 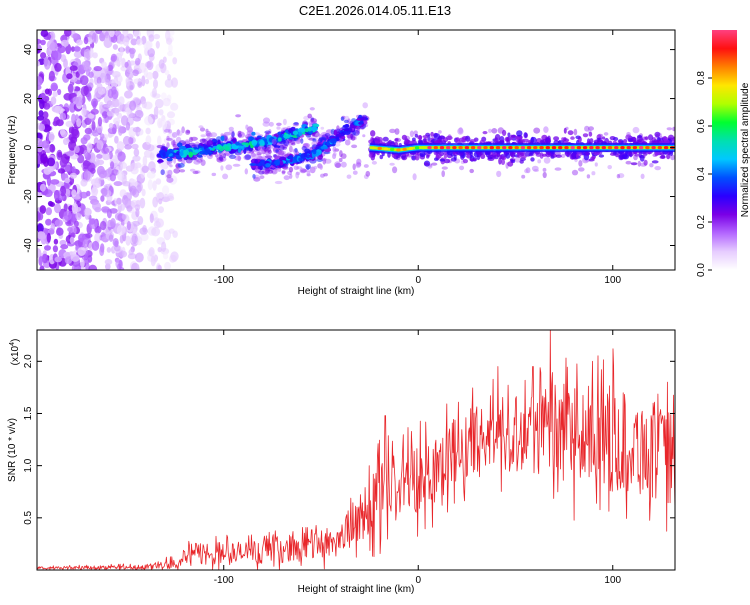 What do you see at coordinates (356, 589) in the screenshot?
I see `snr-x-label: Height of straight line (km)` at bounding box center [356, 589].